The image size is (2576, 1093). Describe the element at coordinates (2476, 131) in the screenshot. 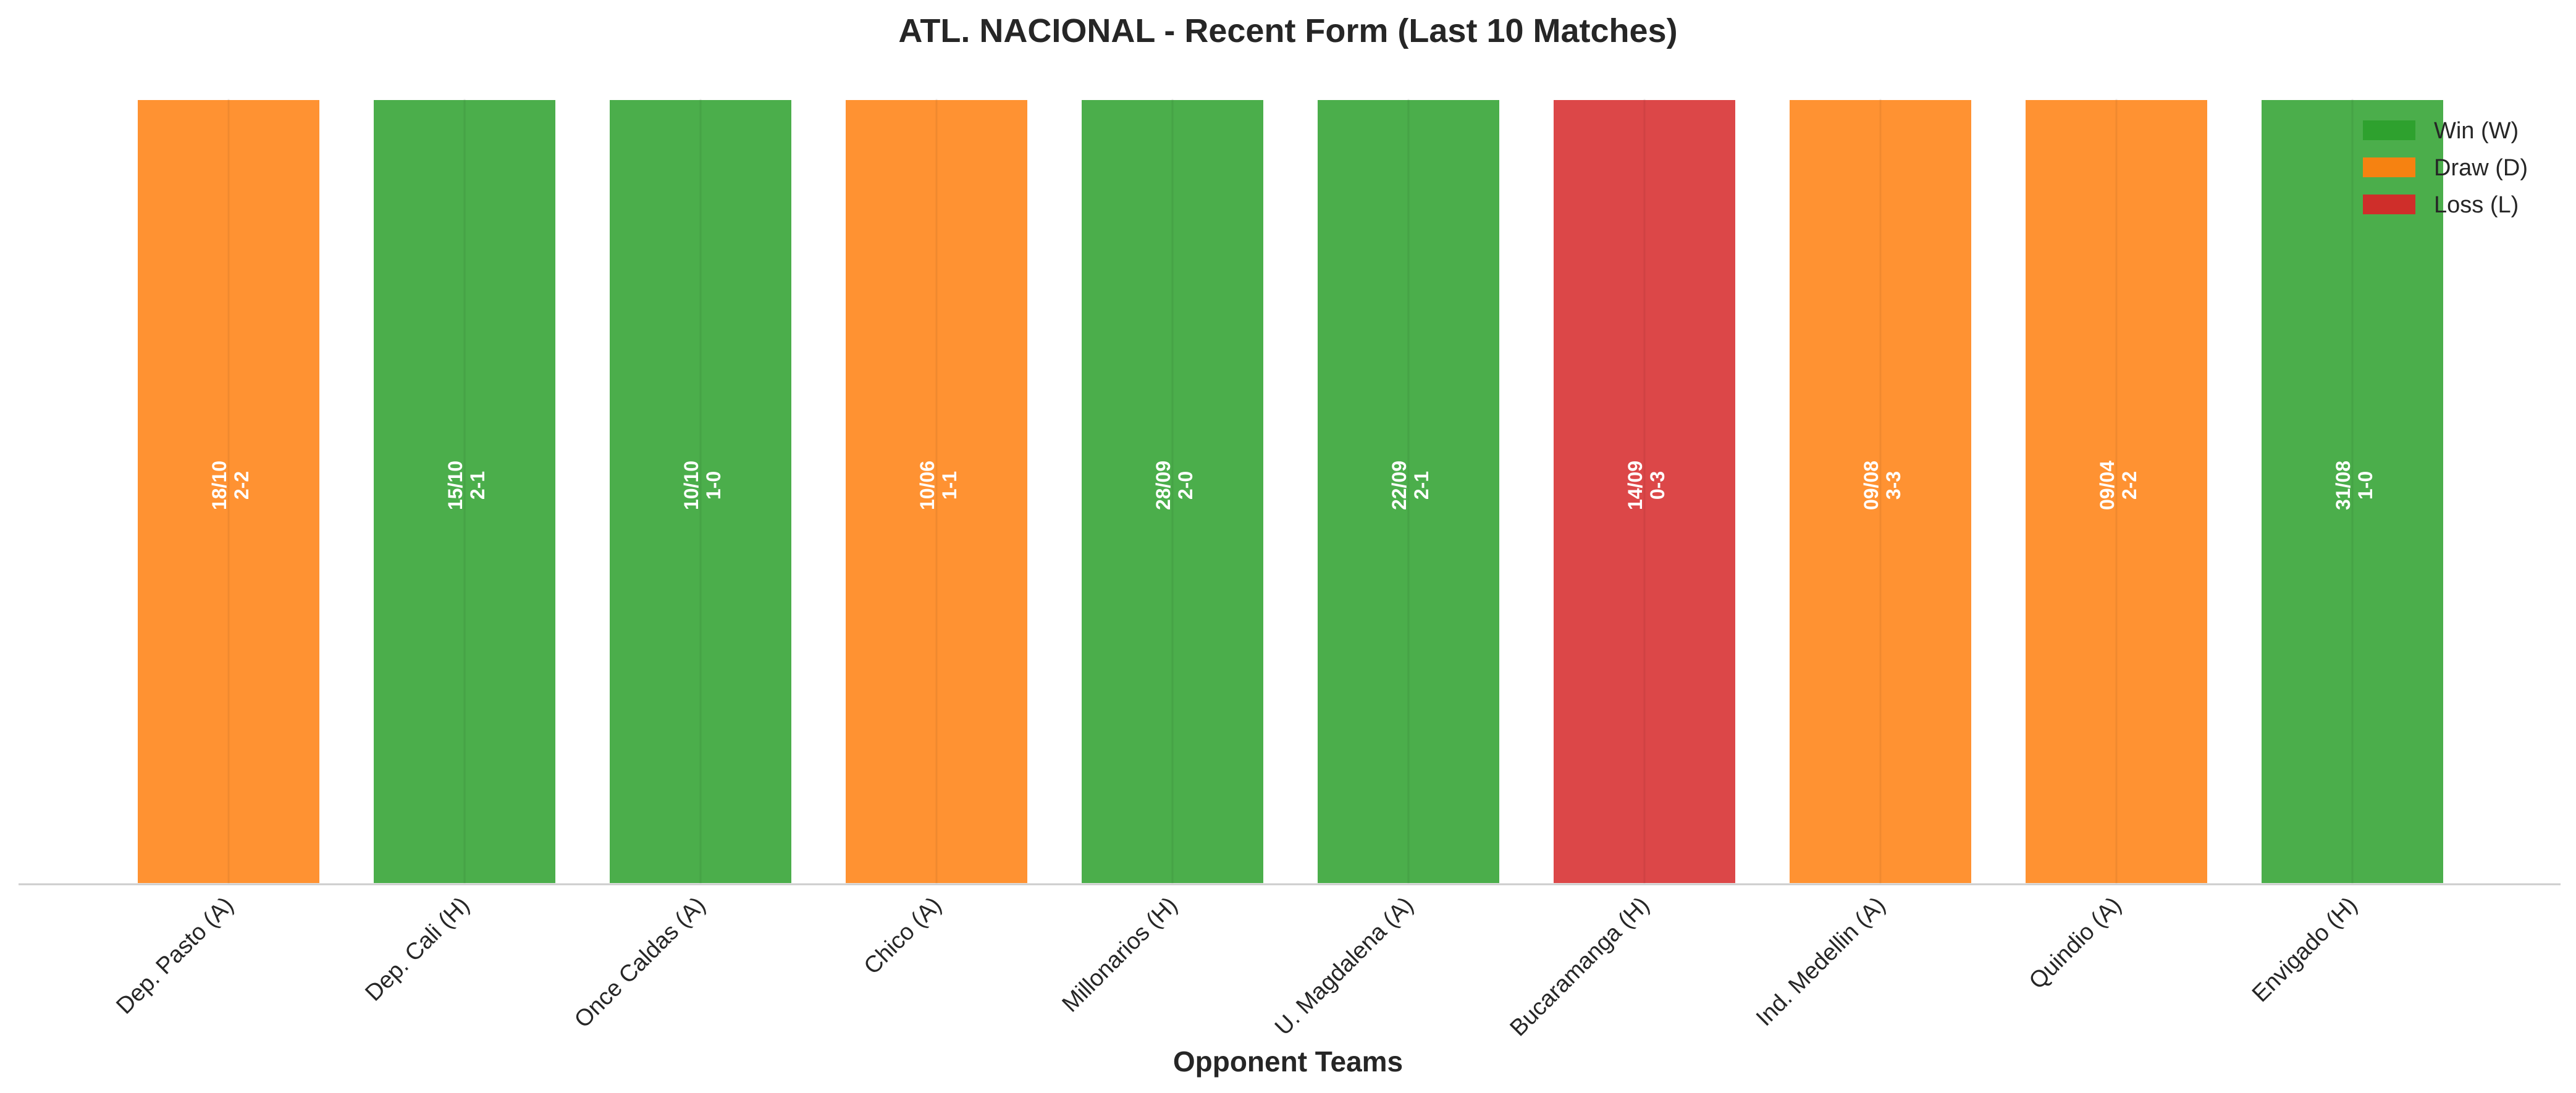

I see `legend-label-w: Win (W)` at that location.